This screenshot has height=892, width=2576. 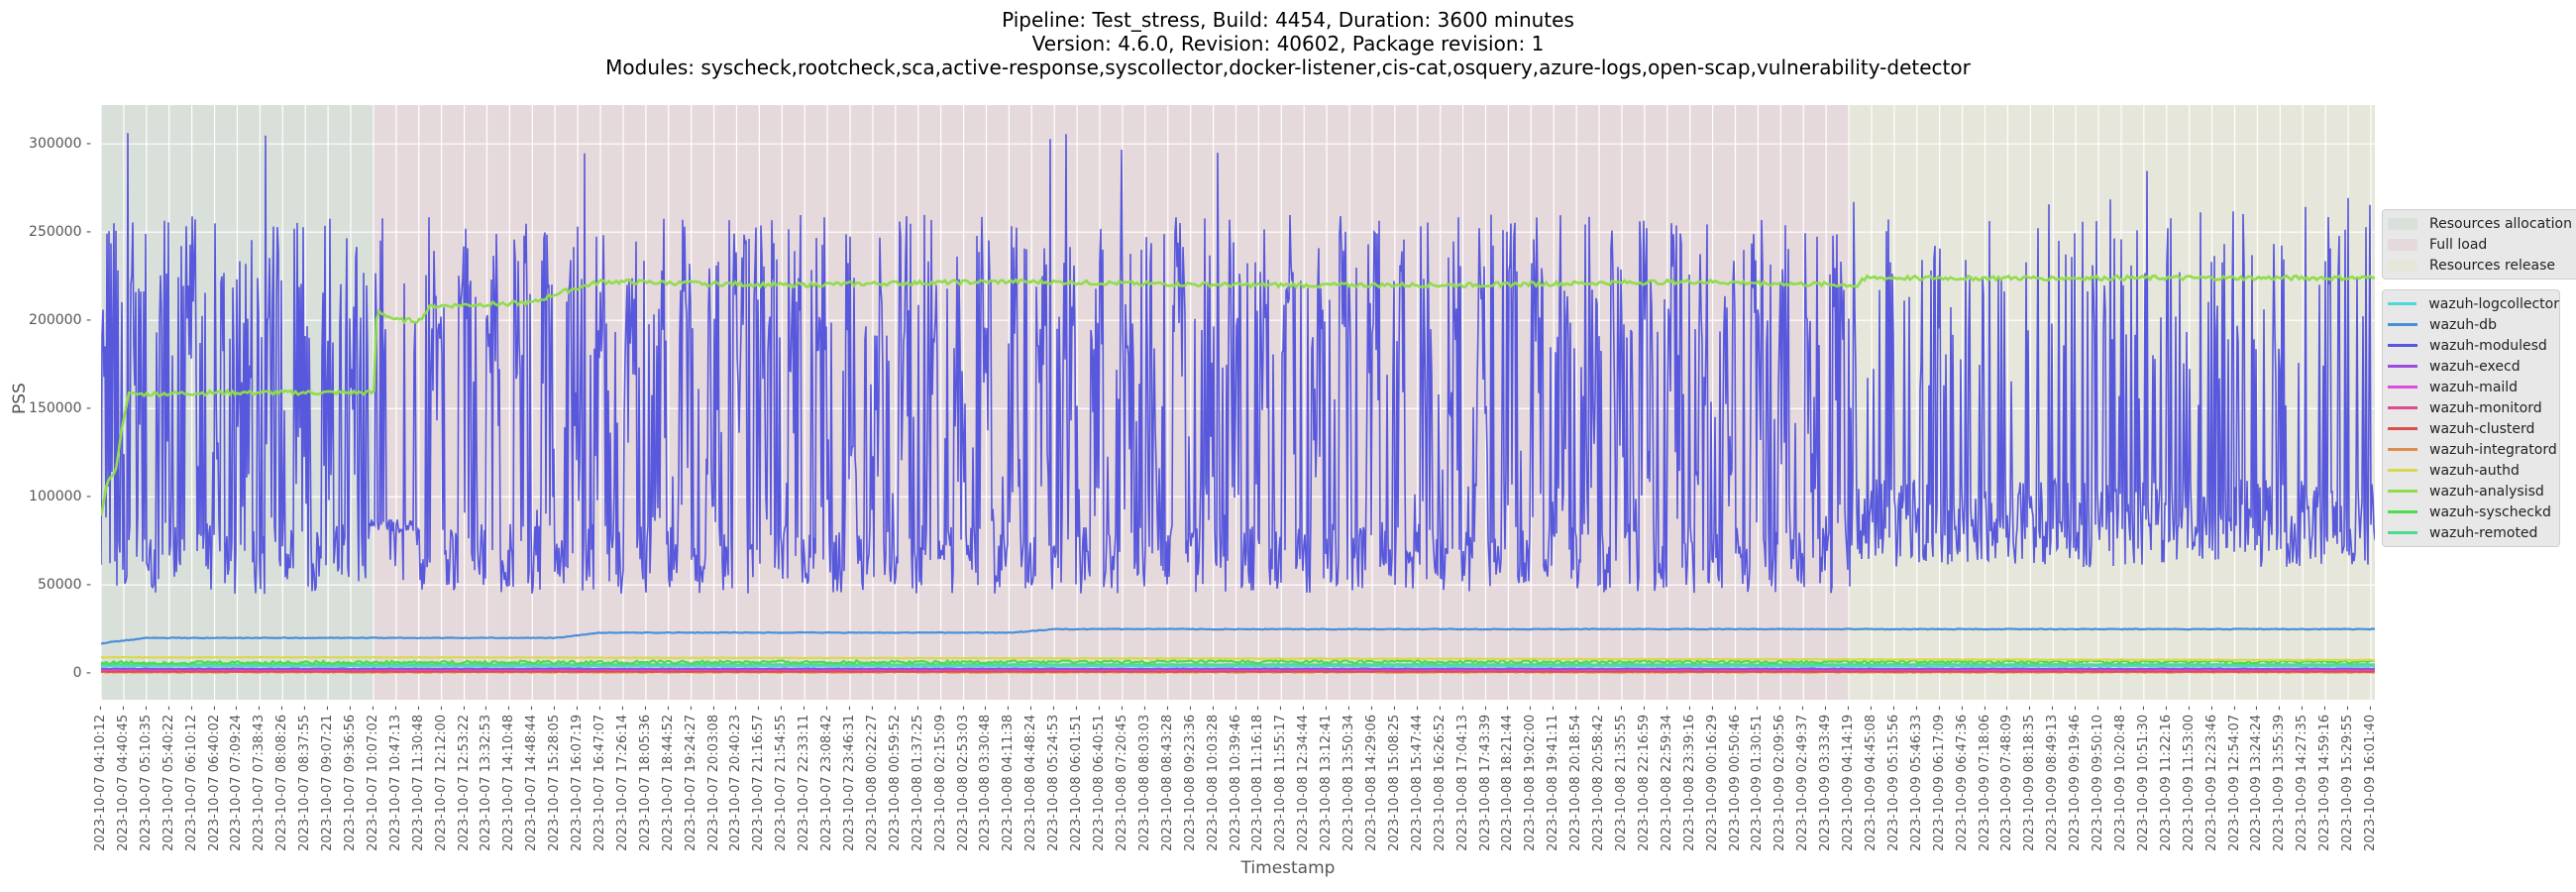 What do you see at coordinates (782, 779) in the screenshot?
I see `x-tick-label: 2023-10-07 21:54:55 -` at bounding box center [782, 779].